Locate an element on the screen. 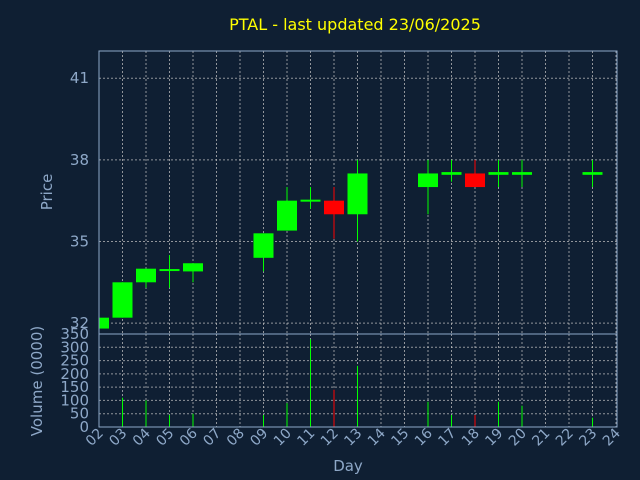  x-tick-label: 11 is located at coordinates (306, 438).